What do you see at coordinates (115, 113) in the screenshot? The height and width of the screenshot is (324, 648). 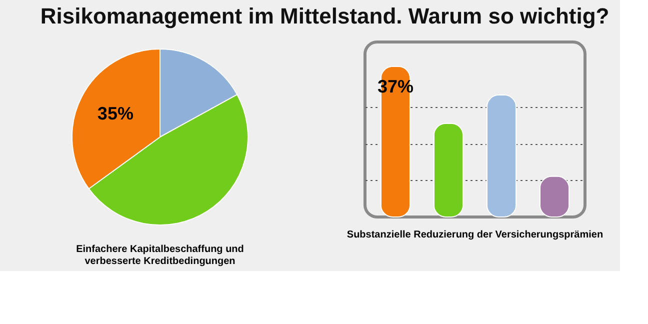 I see `data-label: 35%` at bounding box center [115, 113].